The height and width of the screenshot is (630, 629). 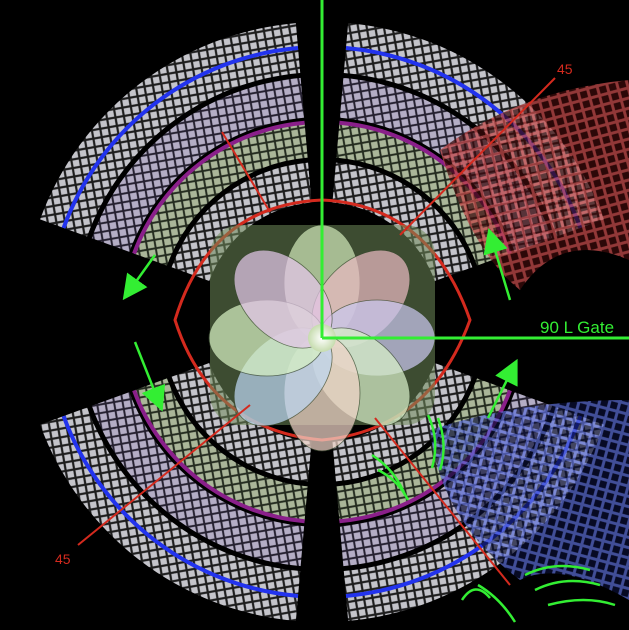 What do you see at coordinates (565, 69) in the screenshot?
I see `angle-label-top-right: 45` at bounding box center [565, 69].